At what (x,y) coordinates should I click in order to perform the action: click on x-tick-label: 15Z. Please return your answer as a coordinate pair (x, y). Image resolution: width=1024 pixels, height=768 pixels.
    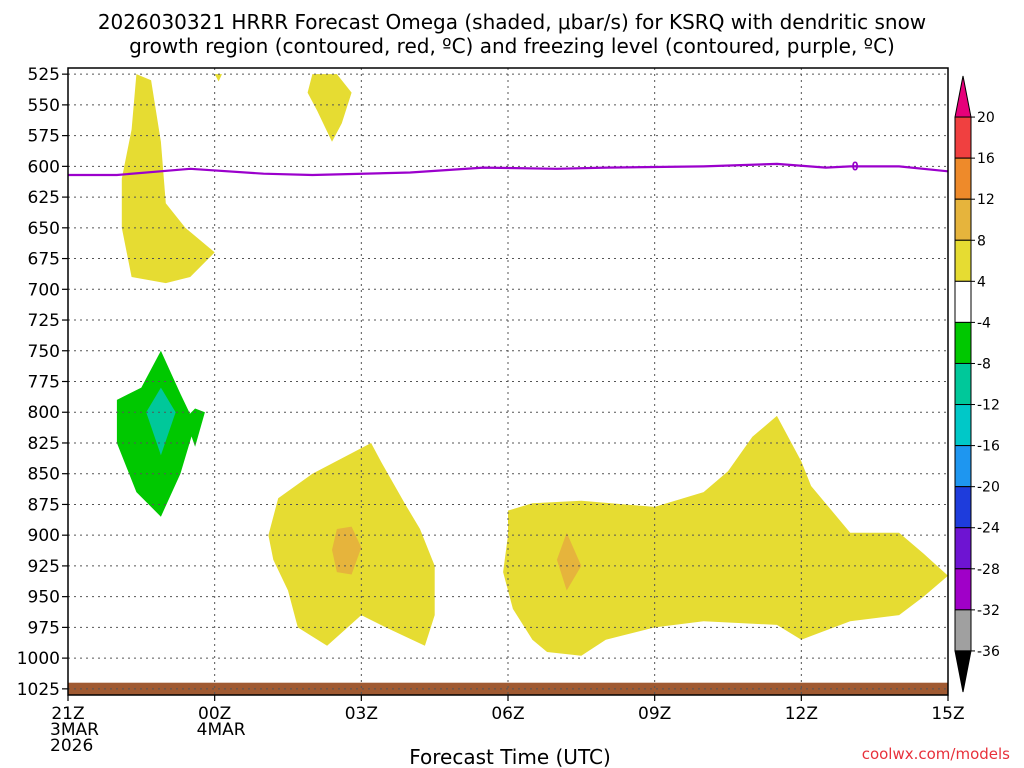
    Looking at the image, I should click on (947, 714).